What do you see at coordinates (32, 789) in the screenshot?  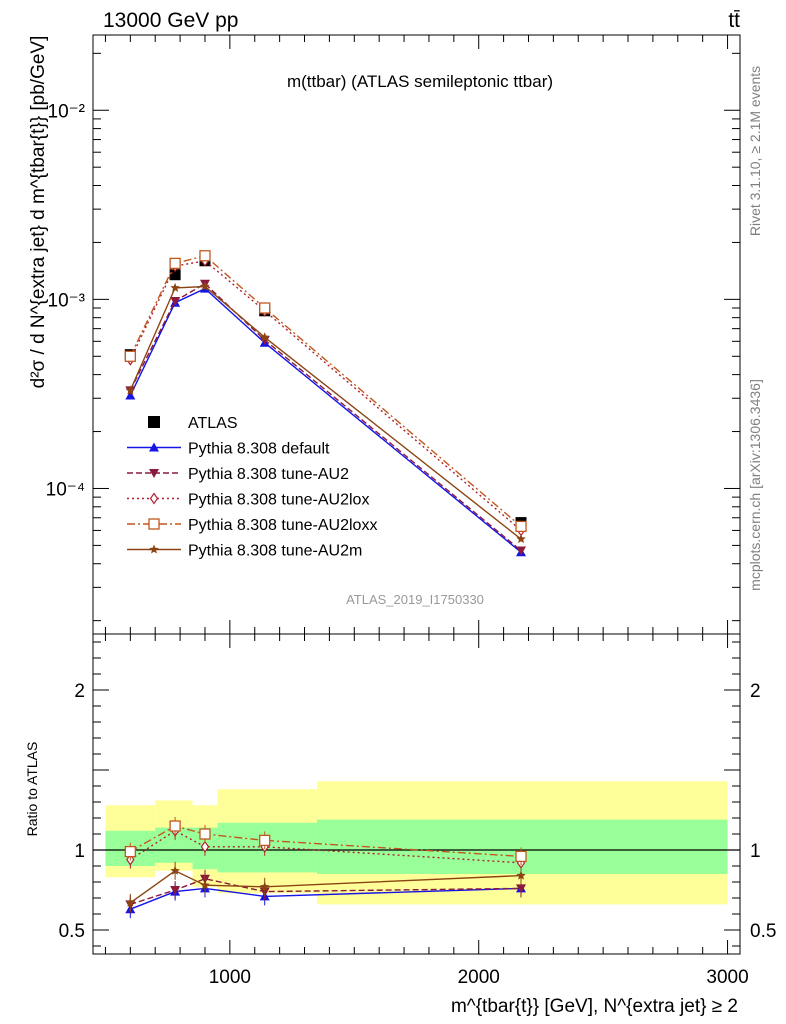 I see `ratio-y-axis-label: Ratio to ATLAS` at bounding box center [32, 789].